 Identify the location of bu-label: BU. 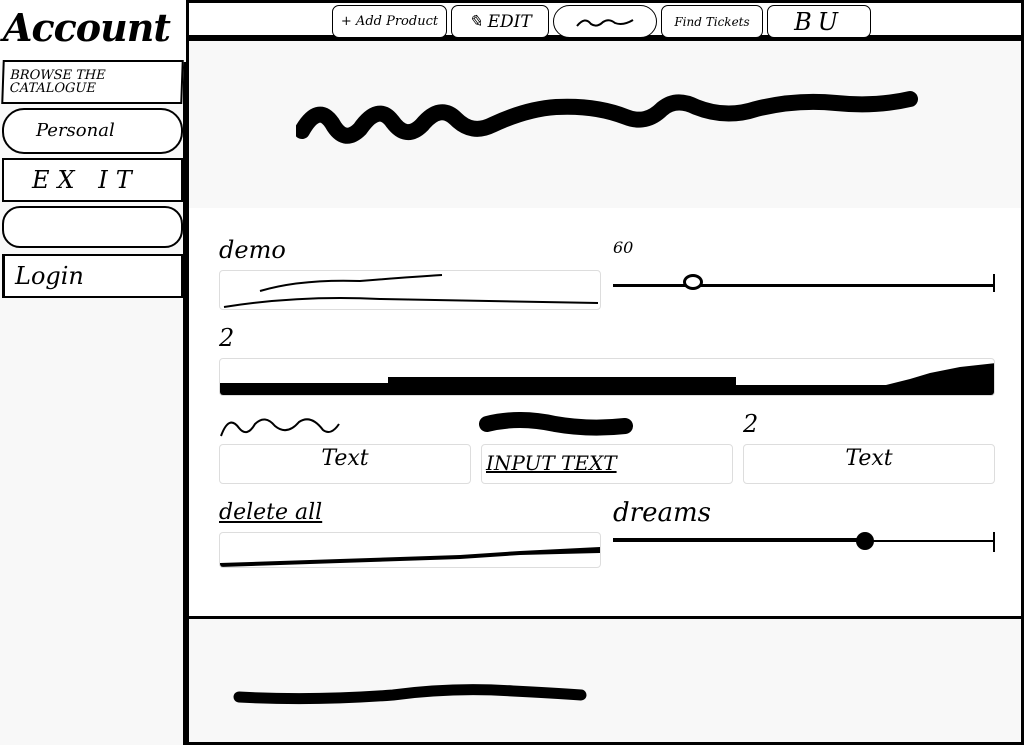
(819, 21).